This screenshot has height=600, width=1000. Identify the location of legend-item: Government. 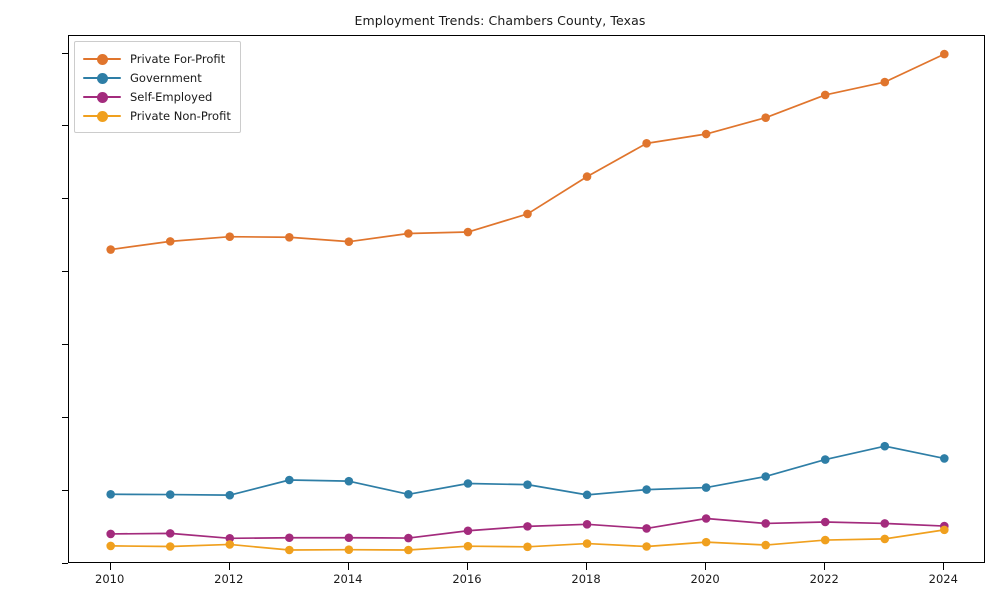
(157, 77).